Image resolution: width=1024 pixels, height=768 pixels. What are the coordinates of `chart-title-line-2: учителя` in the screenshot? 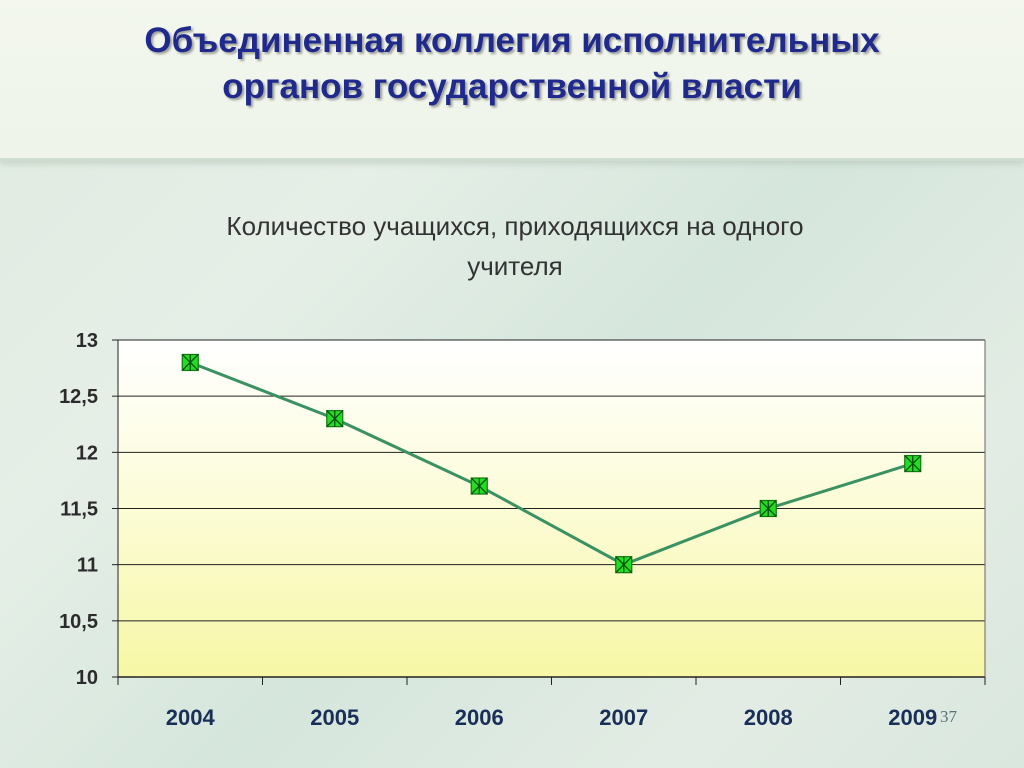 It's located at (515, 266).